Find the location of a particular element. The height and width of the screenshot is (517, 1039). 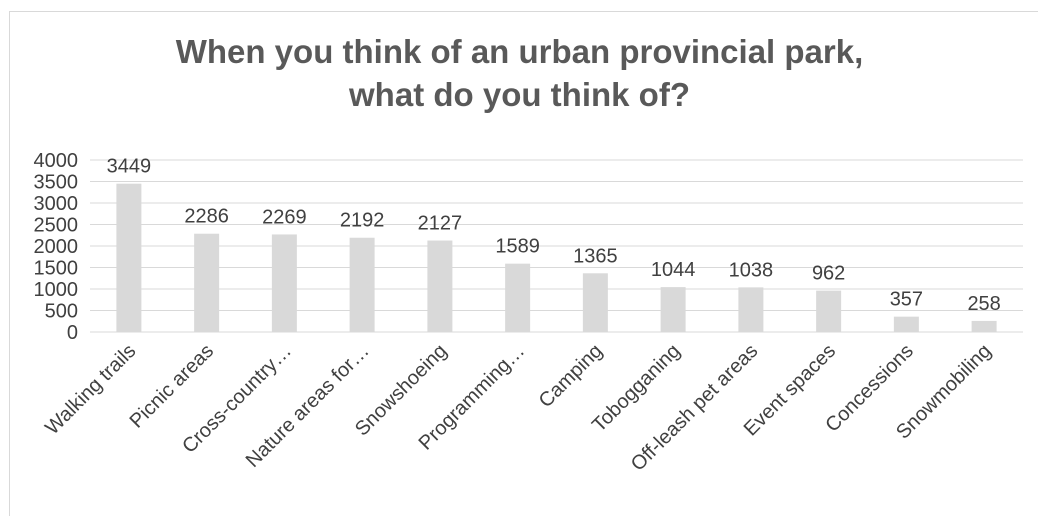

y-tick-label: 1500 is located at coordinates (56, 269).